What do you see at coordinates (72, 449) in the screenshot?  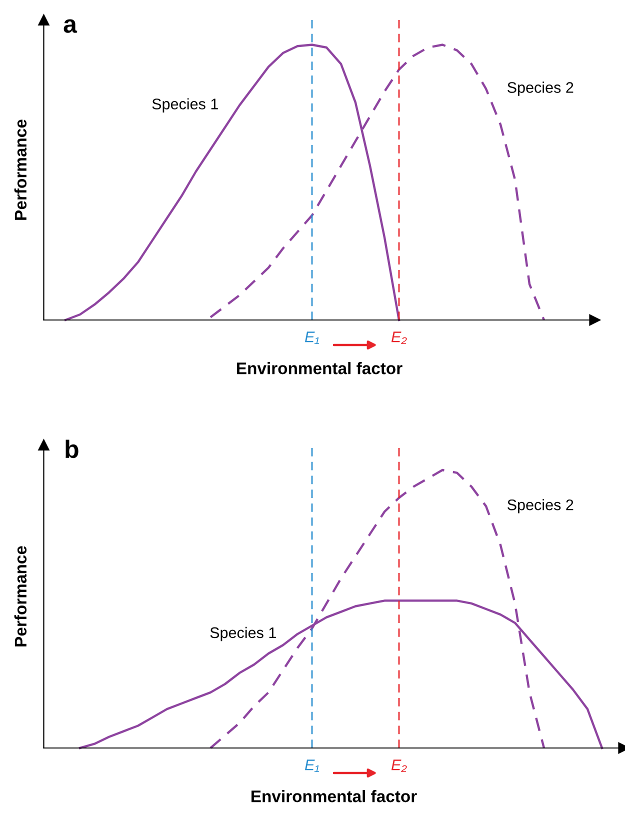 I see `chart-title: b` at bounding box center [72, 449].